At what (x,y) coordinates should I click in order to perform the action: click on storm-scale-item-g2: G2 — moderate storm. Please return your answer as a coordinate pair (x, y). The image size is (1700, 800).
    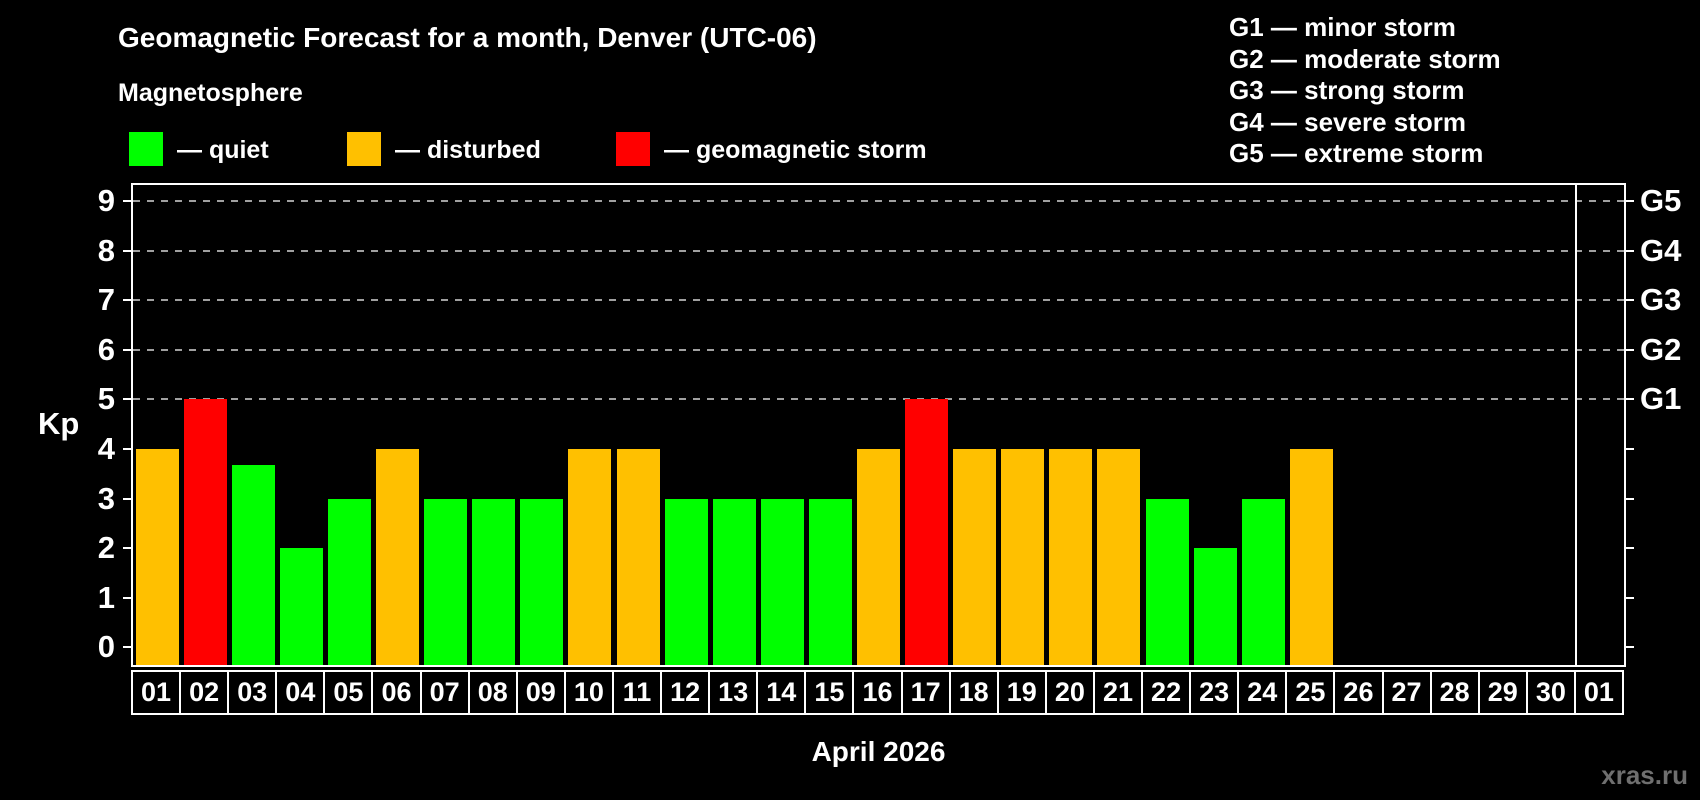
    Looking at the image, I should click on (1365, 58).